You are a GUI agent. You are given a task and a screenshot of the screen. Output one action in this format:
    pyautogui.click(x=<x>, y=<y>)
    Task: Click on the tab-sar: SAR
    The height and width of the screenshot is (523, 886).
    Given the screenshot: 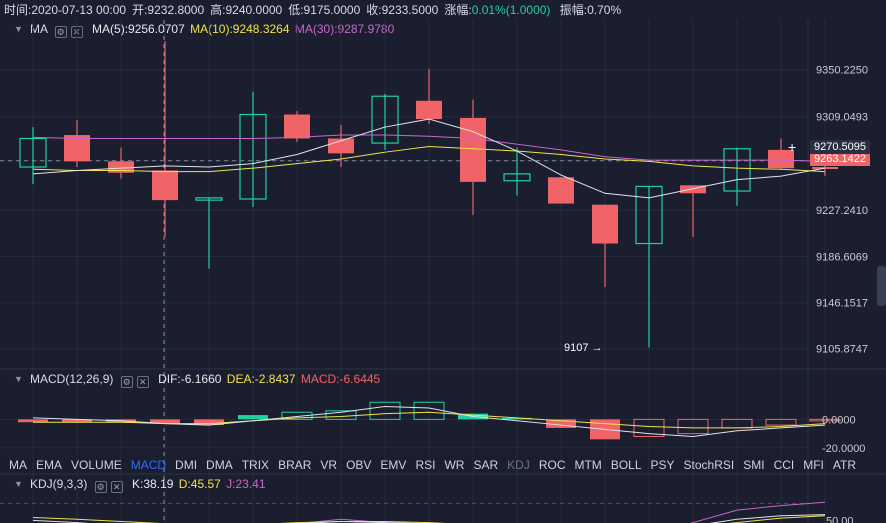 What is the action you would take?
    pyautogui.click(x=486, y=465)
    